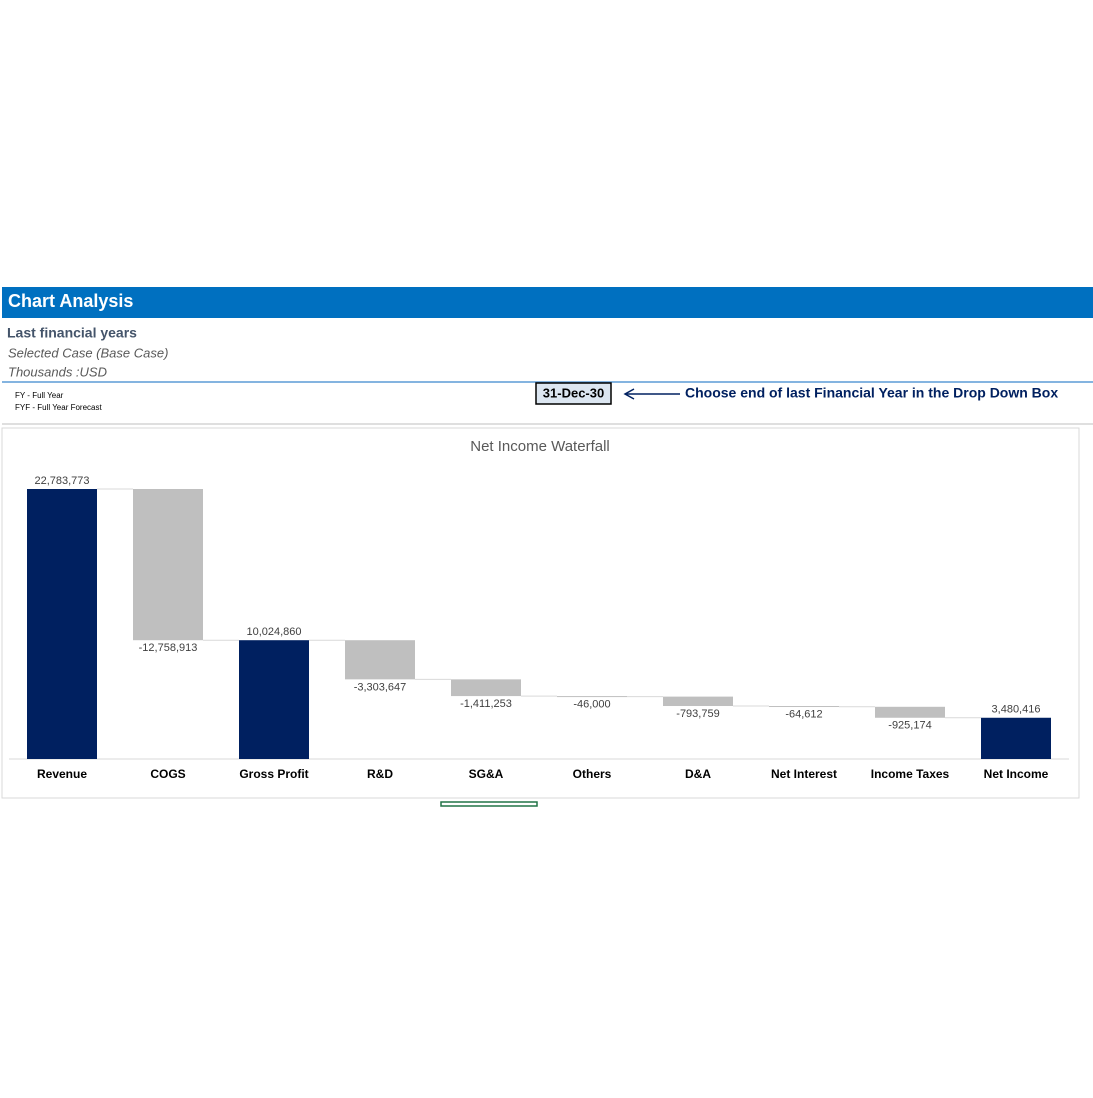 The height and width of the screenshot is (1098, 1093). I want to click on x-tick-label: Gross Profit, so click(273, 774).